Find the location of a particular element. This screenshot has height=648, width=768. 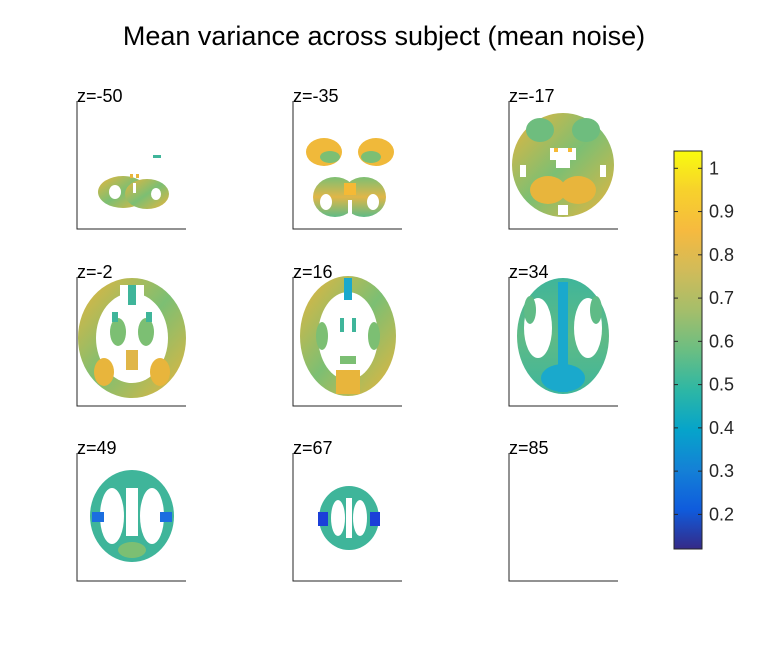

colorbar-tick-label: 0.2 is located at coordinates (721, 514).